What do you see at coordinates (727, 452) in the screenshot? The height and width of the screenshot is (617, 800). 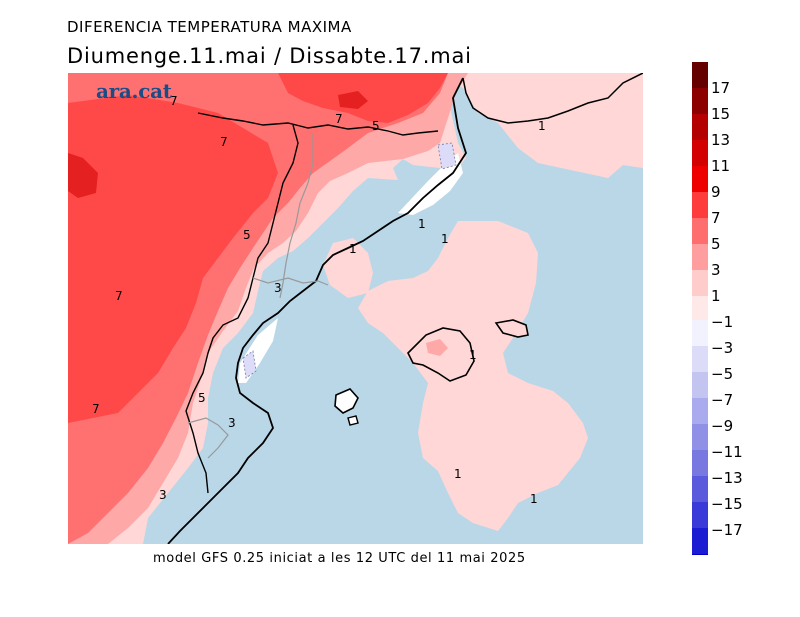 I see `legend-label: −11` at bounding box center [727, 452].